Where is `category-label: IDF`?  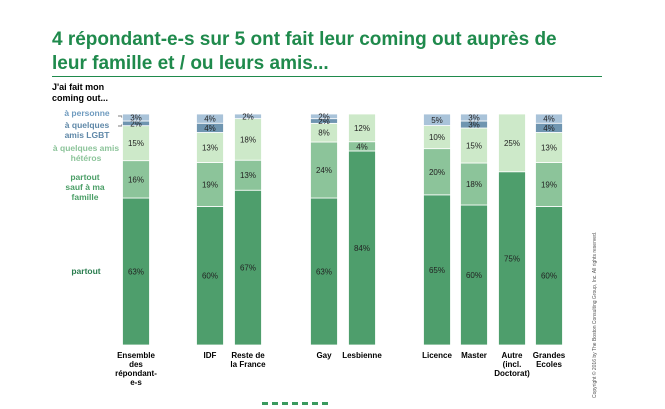 category-label: IDF is located at coordinates (210, 355).